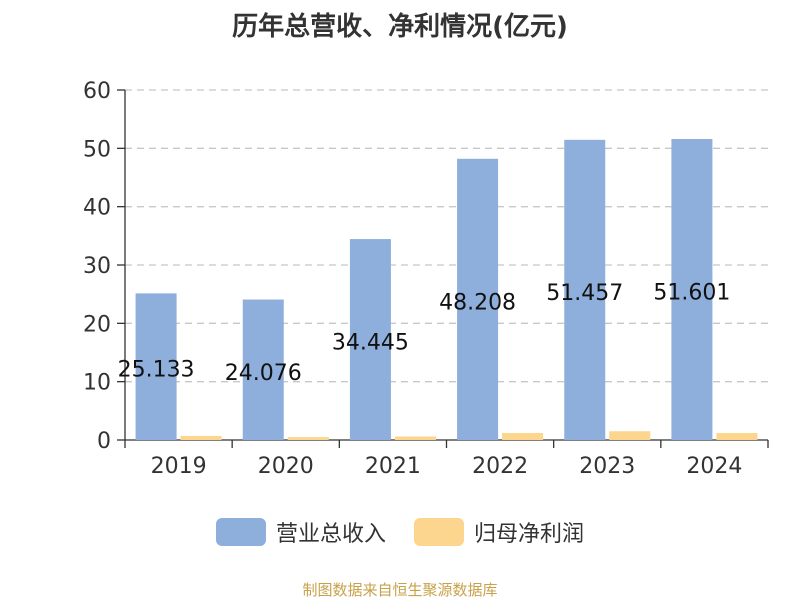  I want to click on bar-net-profit-2019, so click(201, 437).